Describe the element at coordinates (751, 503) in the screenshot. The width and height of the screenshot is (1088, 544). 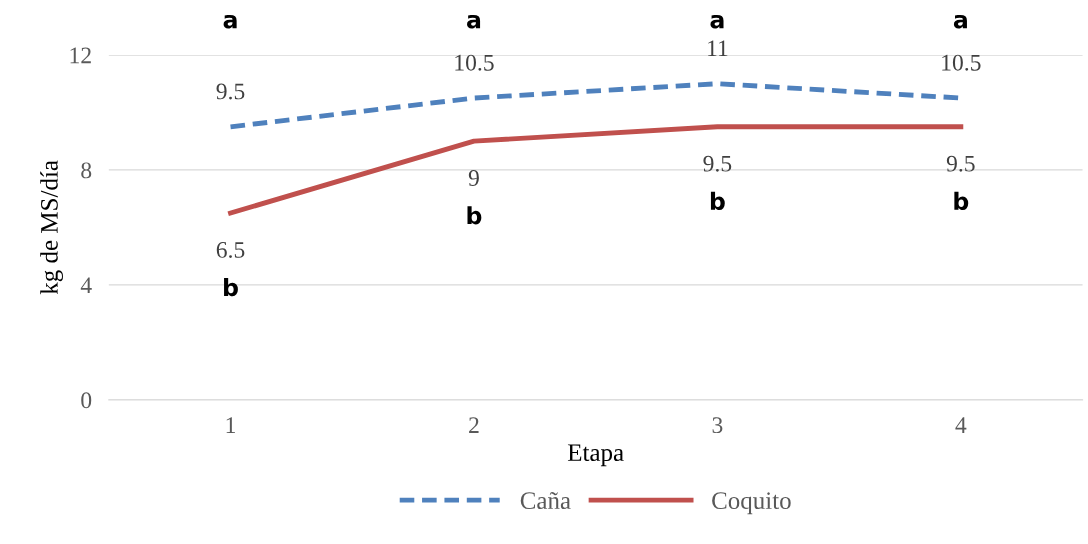
I see `legend-label: Coquito` at that location.